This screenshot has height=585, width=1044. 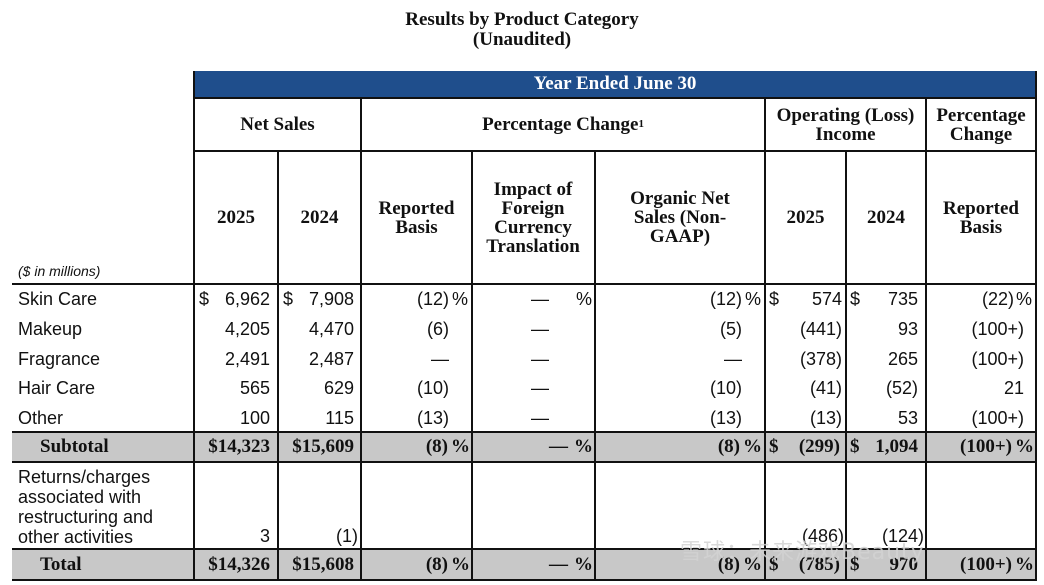 I want to click on oi25-dollar: $, so click(x=774, y=299).